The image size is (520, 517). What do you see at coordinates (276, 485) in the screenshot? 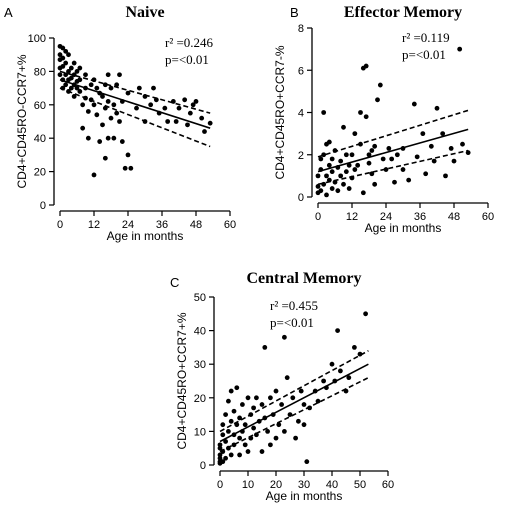
I see `x-tick-label: 20` at bounding box center [276, 485].